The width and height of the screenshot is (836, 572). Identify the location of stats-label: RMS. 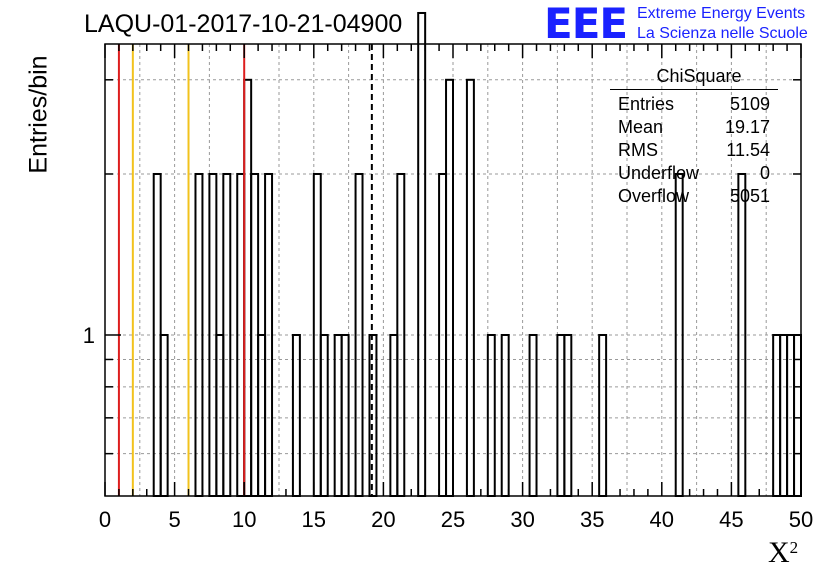
(638, 150).